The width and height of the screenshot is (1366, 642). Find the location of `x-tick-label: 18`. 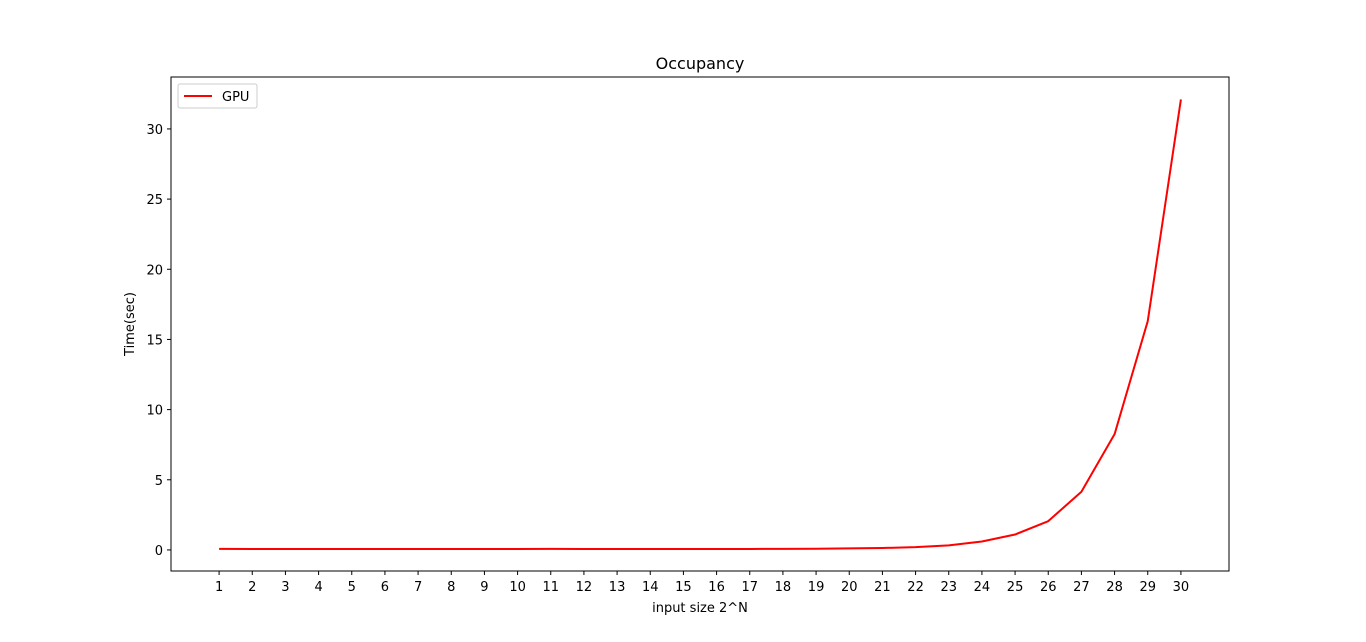

x-tick-label: 18 is located at coordinates (783, 587).